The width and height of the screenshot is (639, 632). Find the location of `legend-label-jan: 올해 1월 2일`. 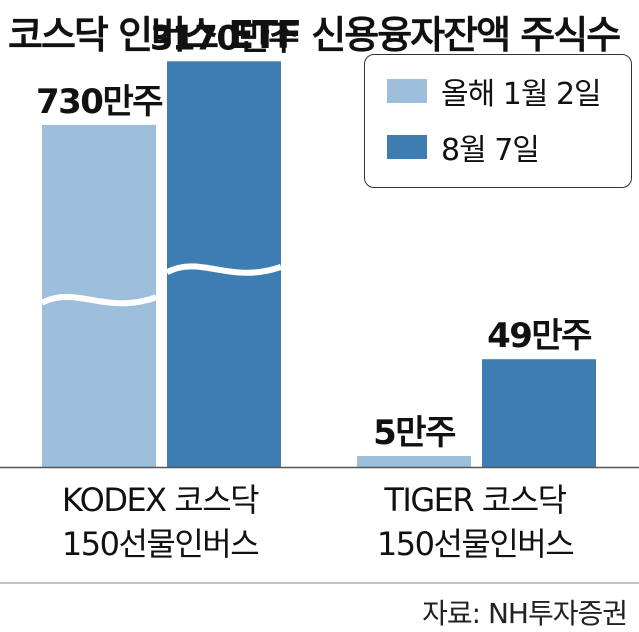

legend-label-jan: 올해 1월 2일 is located at coordinates (521, 94).